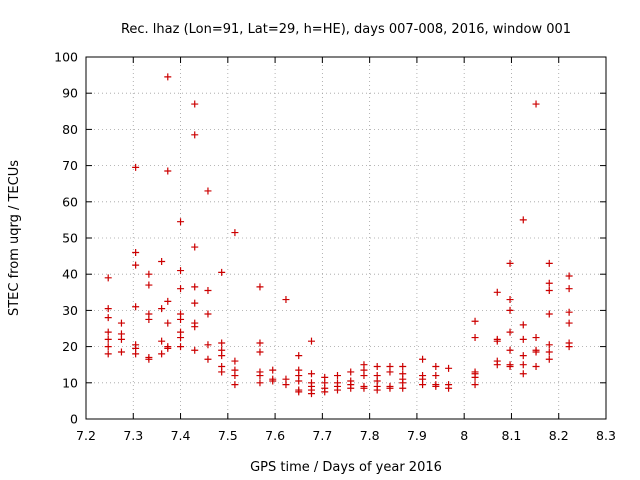  I want to click on x-tick-label: 7.6, so click(275, 435).